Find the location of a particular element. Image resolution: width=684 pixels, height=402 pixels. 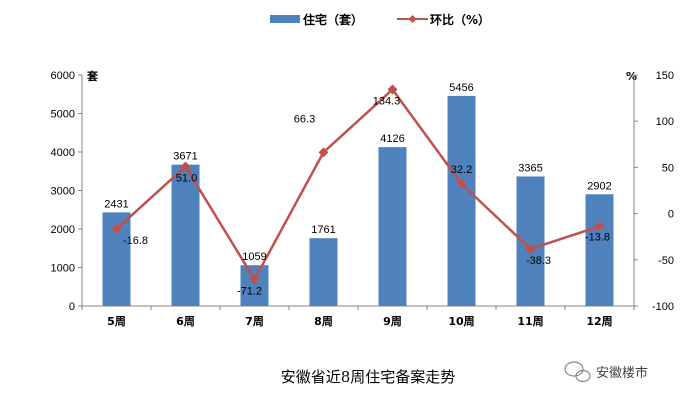

bar-data-label: 1059 is located at coordinates (254, 257).